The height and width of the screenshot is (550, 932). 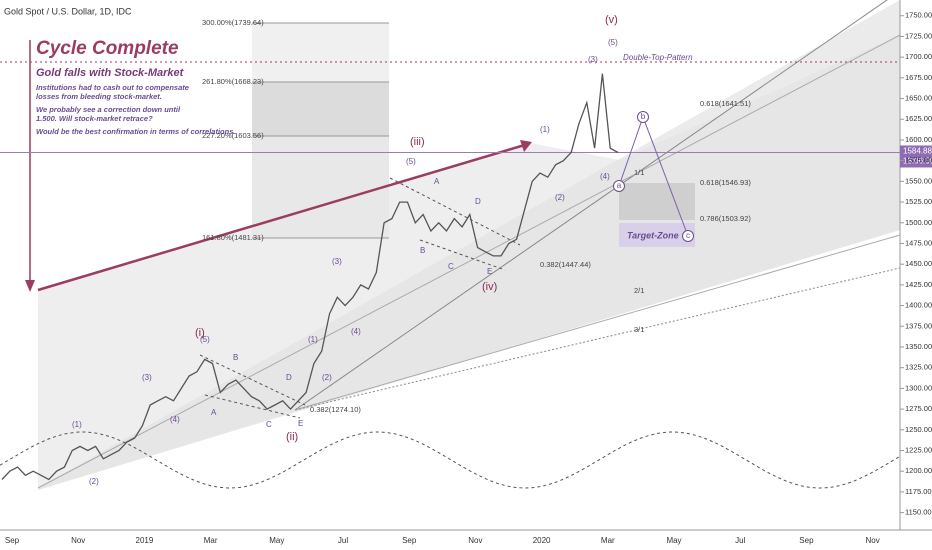 What do you see at coordinates (233, 237) in the screenshot?
I see `fib-label: 161.80%(1481.31)` at bounding box center [233, 237].